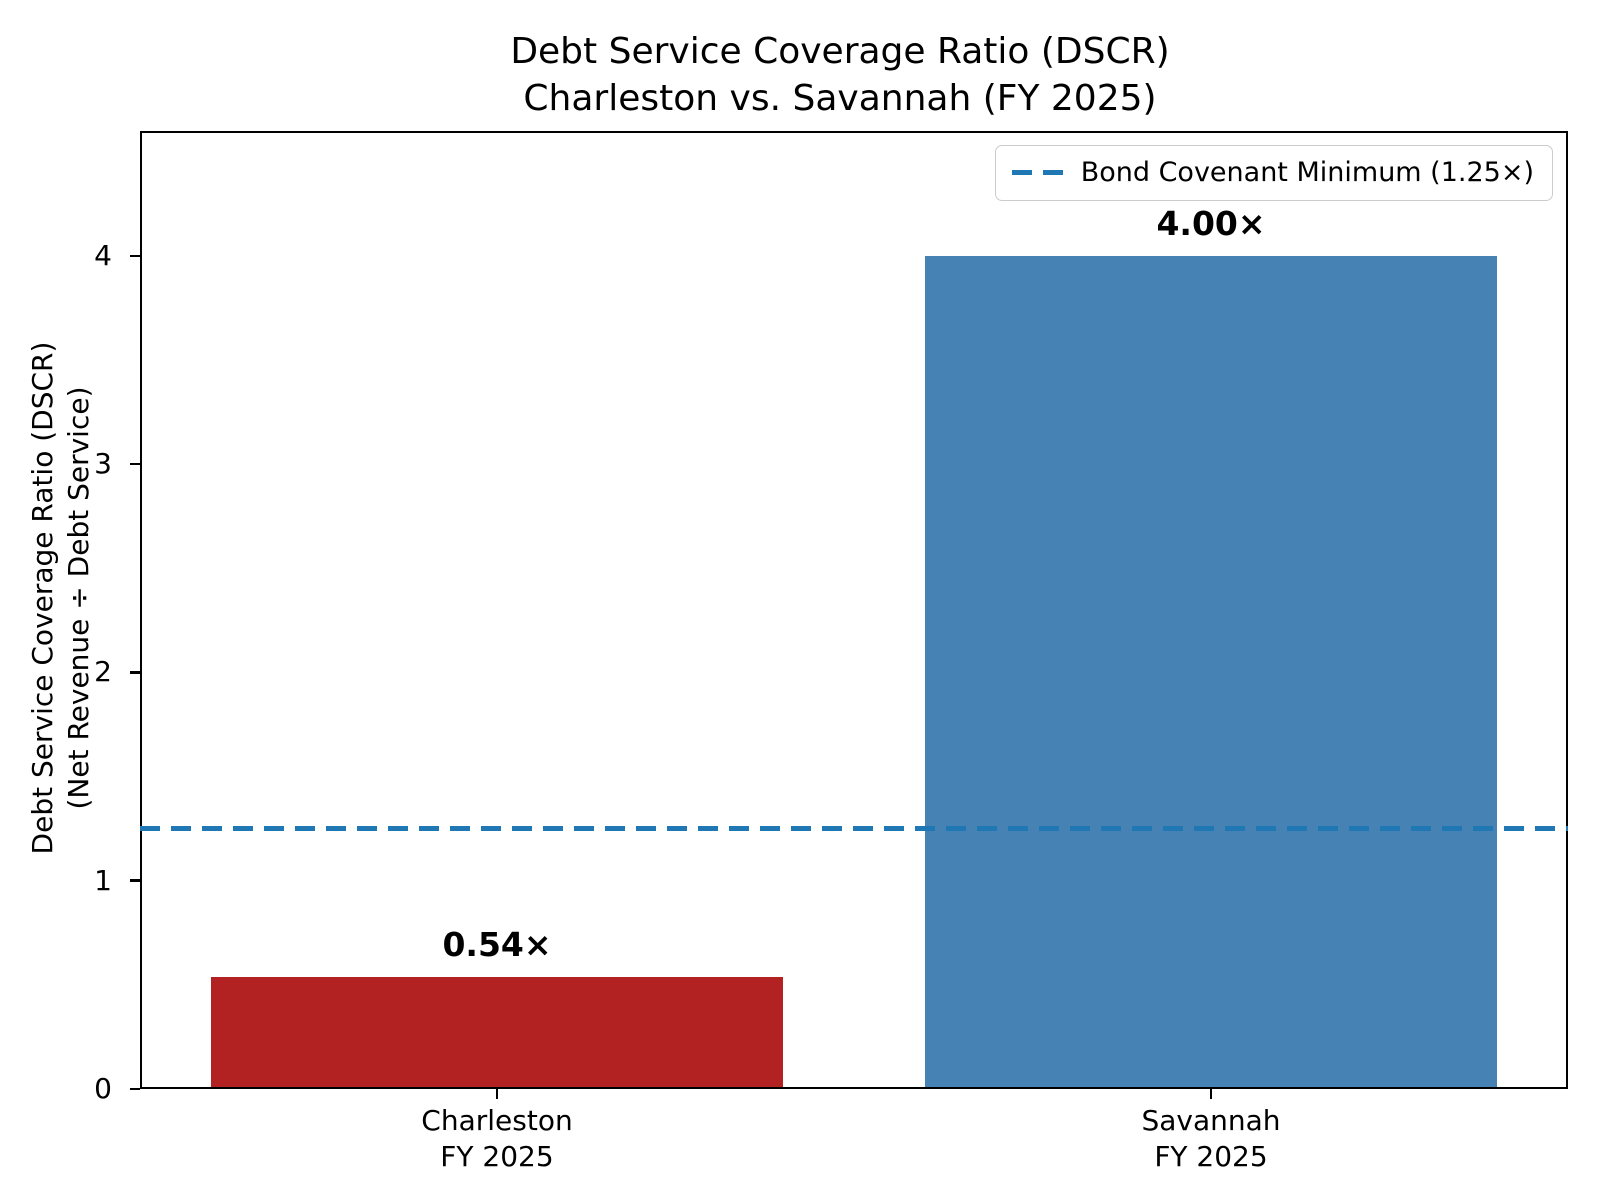  Describe the element at coordinates (1307, 172) in the screenshot. I see `legend-label: Bond Covenant Minimum (1.25×)` at that location.